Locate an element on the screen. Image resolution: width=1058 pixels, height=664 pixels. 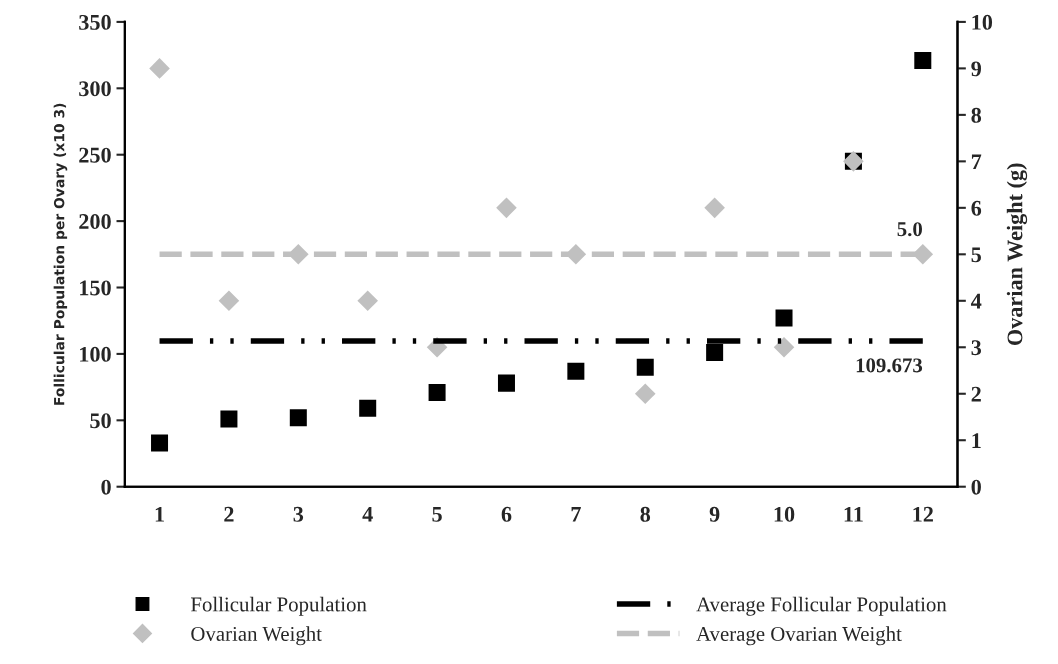
y-tick-label: 200 is located at coordinates (95, 222).